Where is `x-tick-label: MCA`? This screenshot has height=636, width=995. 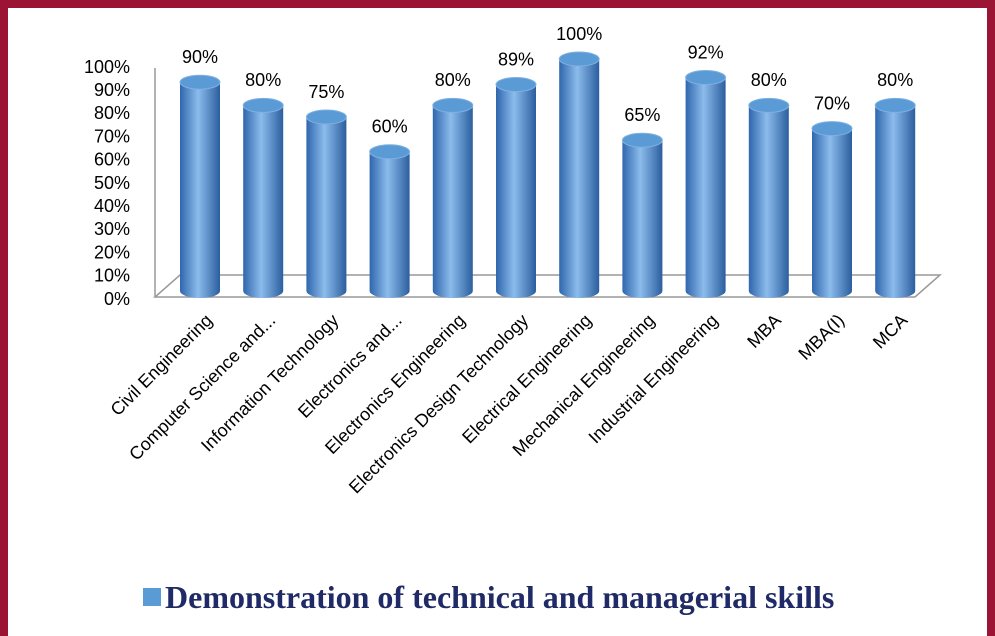 x-tick-label: MCA is located at coordinates (890, 331).